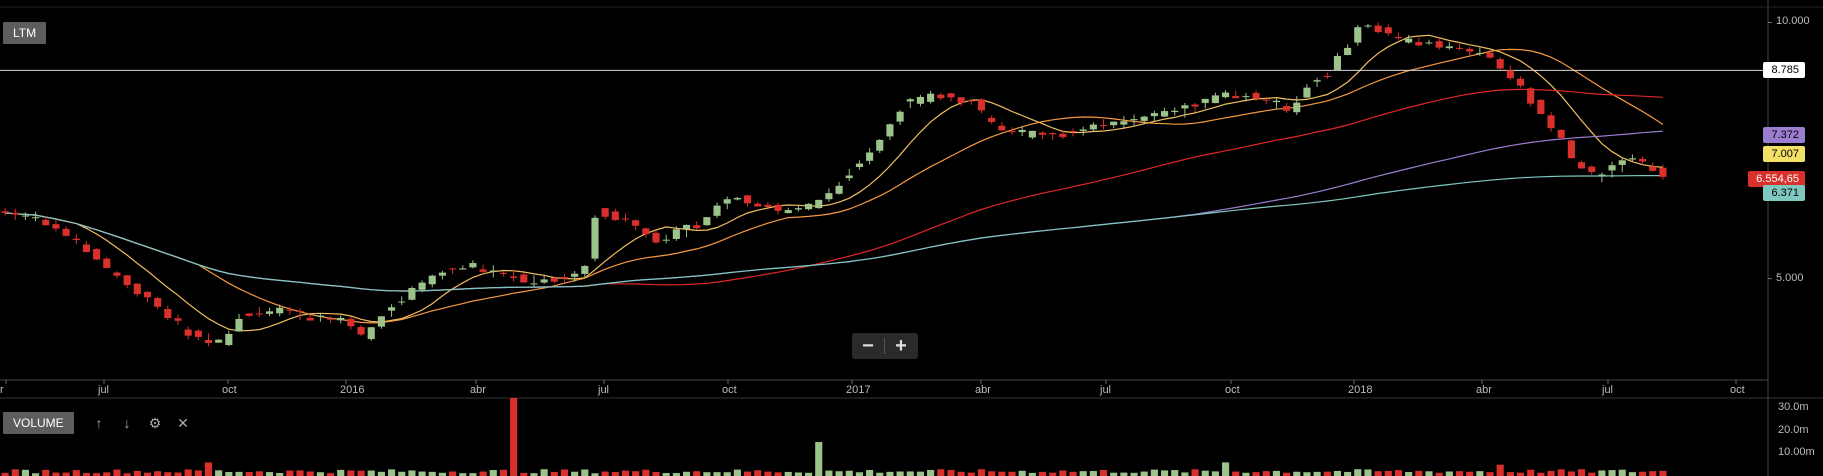 This screenshot has height=476, width=1823. I want to click on zoom-out-button: −, so click(868, 346).